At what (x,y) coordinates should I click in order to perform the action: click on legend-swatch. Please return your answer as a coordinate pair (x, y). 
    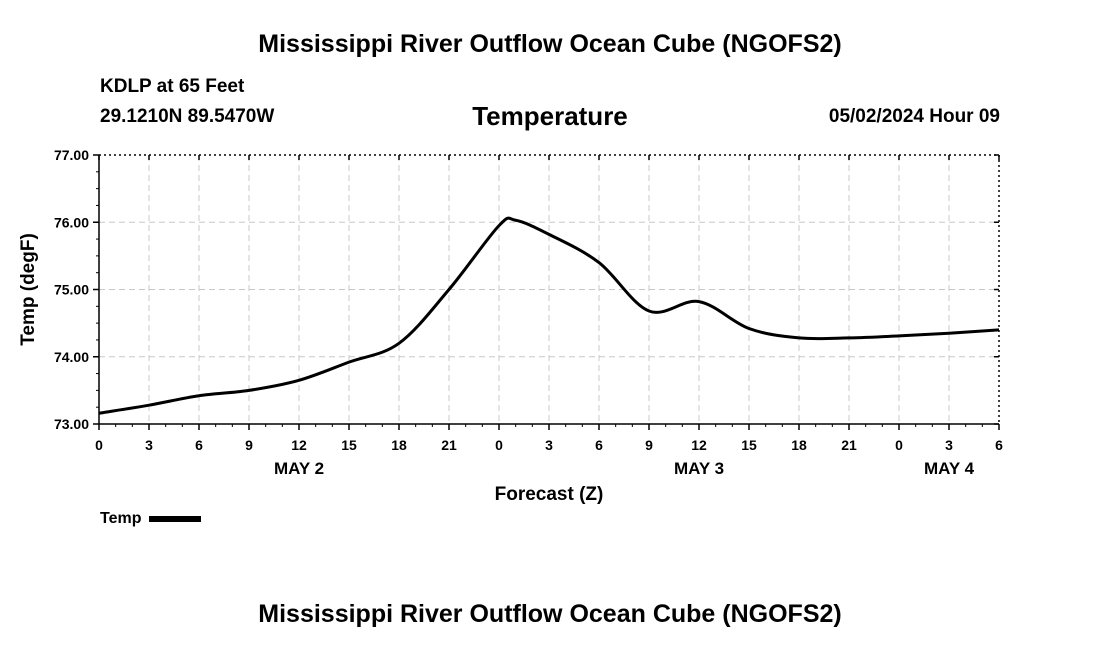
    Looking at the image, I should click on (175, 519).